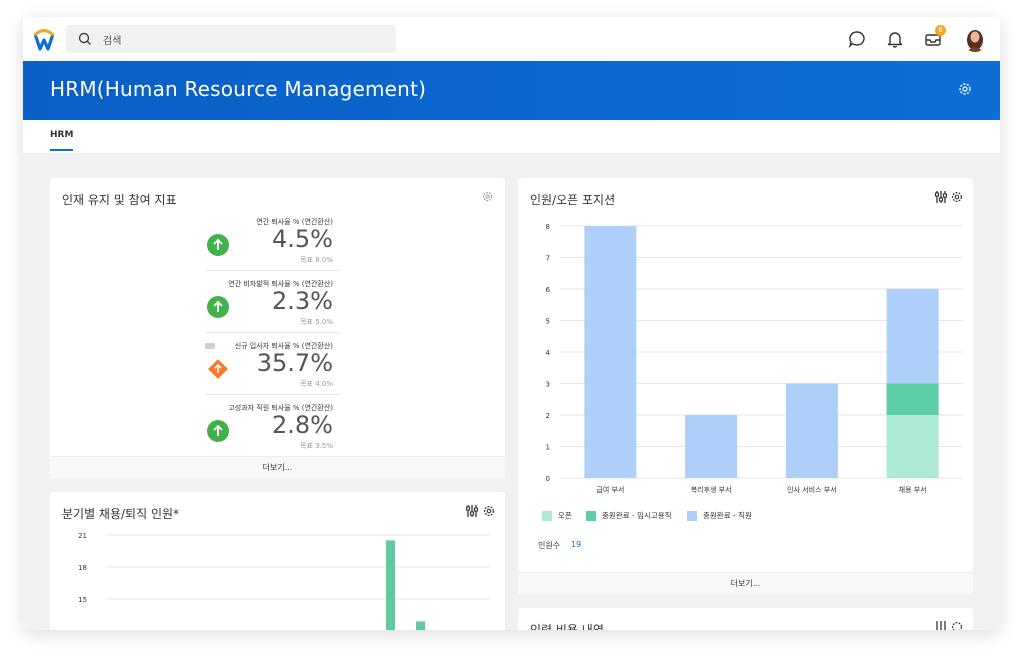  I want to click on metric-value: 2.3%, so click(302, 301).